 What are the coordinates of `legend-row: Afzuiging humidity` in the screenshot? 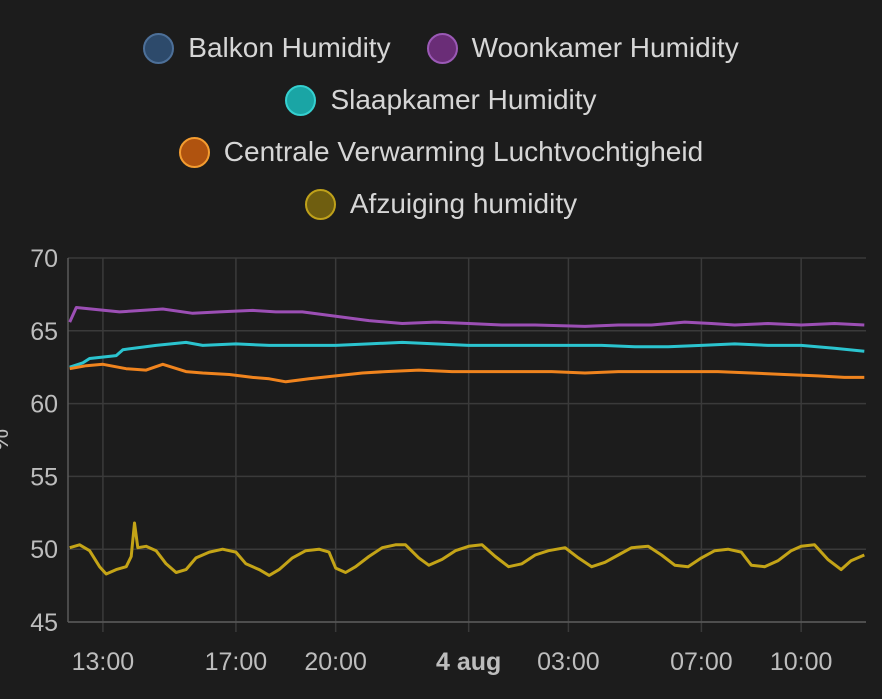 It's located at (441, 204).